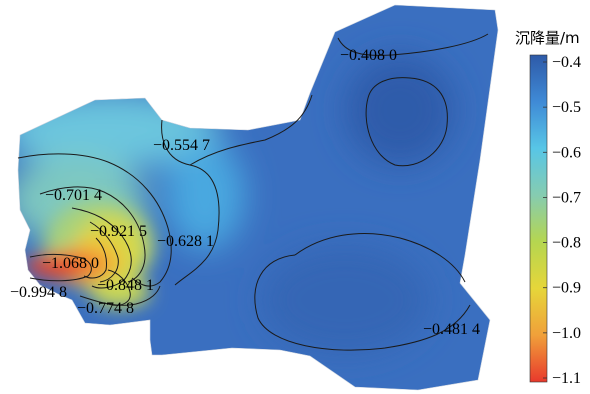 This screenshot has width=590, height=394. What do you see at coordinates (566, 333) in the screenshot?
I see `colorbar-tick-label: −1.0` at bounding box center [566, 333].